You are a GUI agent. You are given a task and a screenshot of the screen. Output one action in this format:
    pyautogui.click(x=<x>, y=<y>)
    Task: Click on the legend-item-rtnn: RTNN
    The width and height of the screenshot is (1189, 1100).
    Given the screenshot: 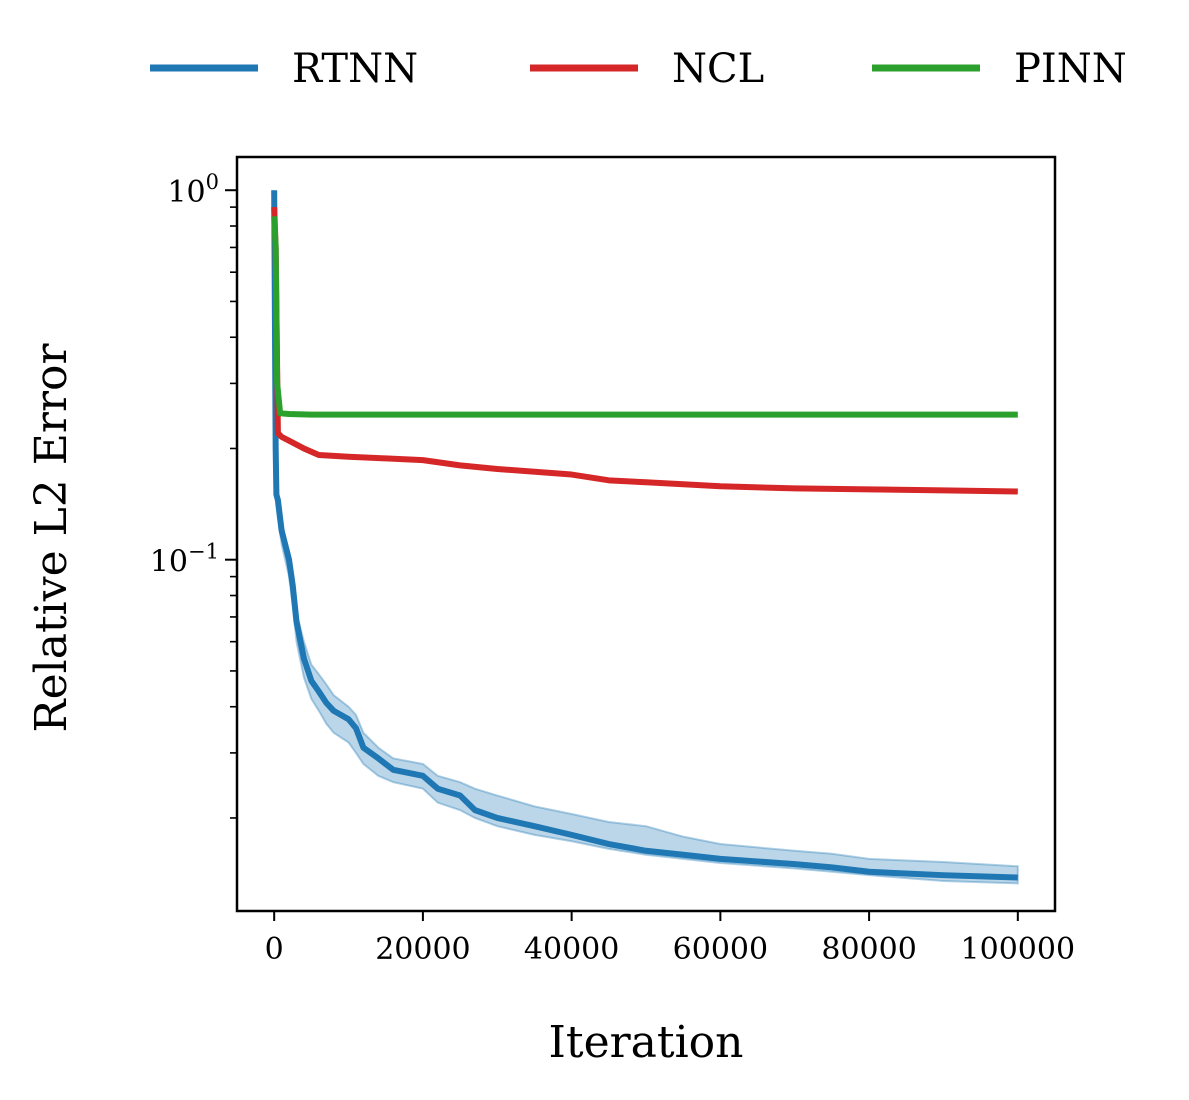 What is the action you would take?
    pyautogui.click(x=284, y=69)
    